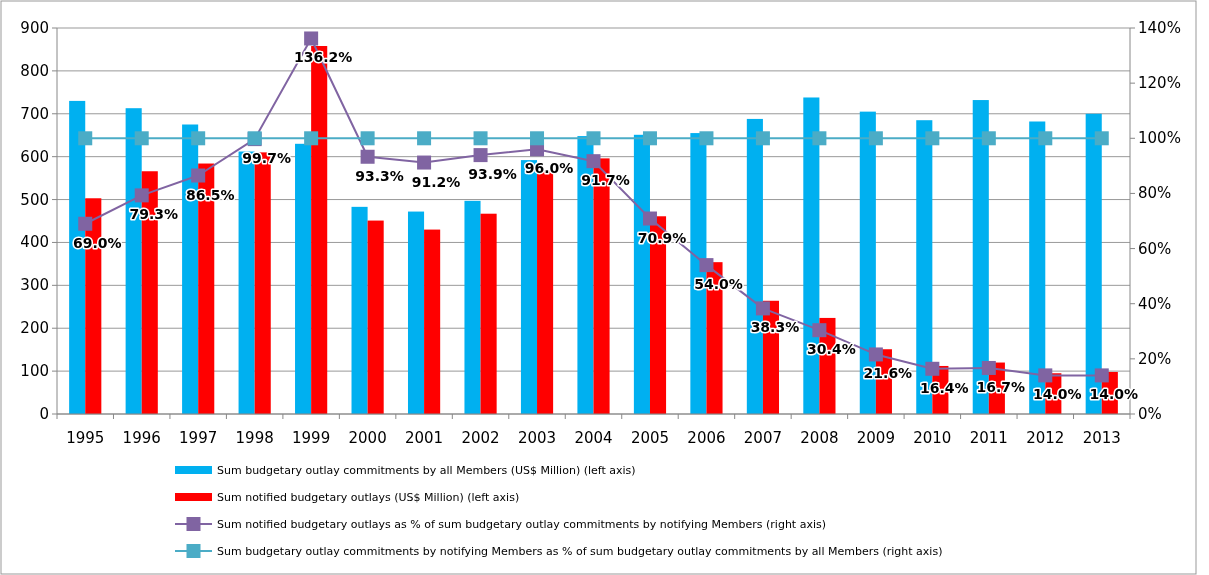 This screenshot has width=1209, height=575. What do you see at coordinates (1001, 386) in the screenshot?
I see `data-label: 16.7%` at bounding box center [1001, 386].